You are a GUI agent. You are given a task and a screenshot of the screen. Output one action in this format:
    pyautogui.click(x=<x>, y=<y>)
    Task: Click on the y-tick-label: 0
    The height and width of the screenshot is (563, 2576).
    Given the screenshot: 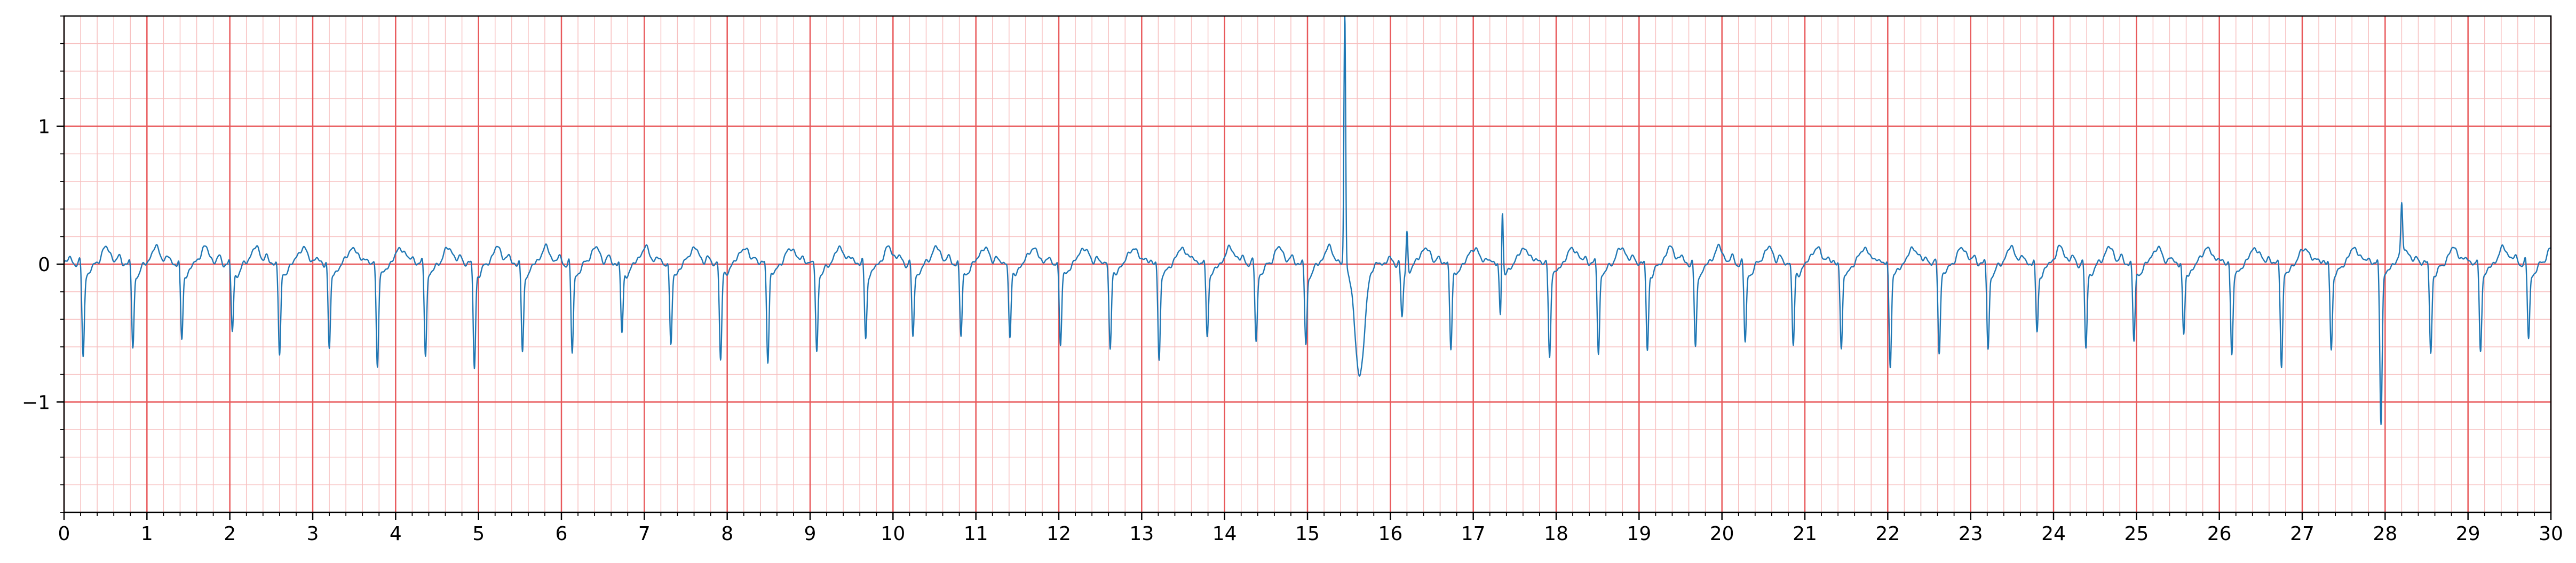 What is the action you would take?
    pyautogui.click(x=44, y=265)
    